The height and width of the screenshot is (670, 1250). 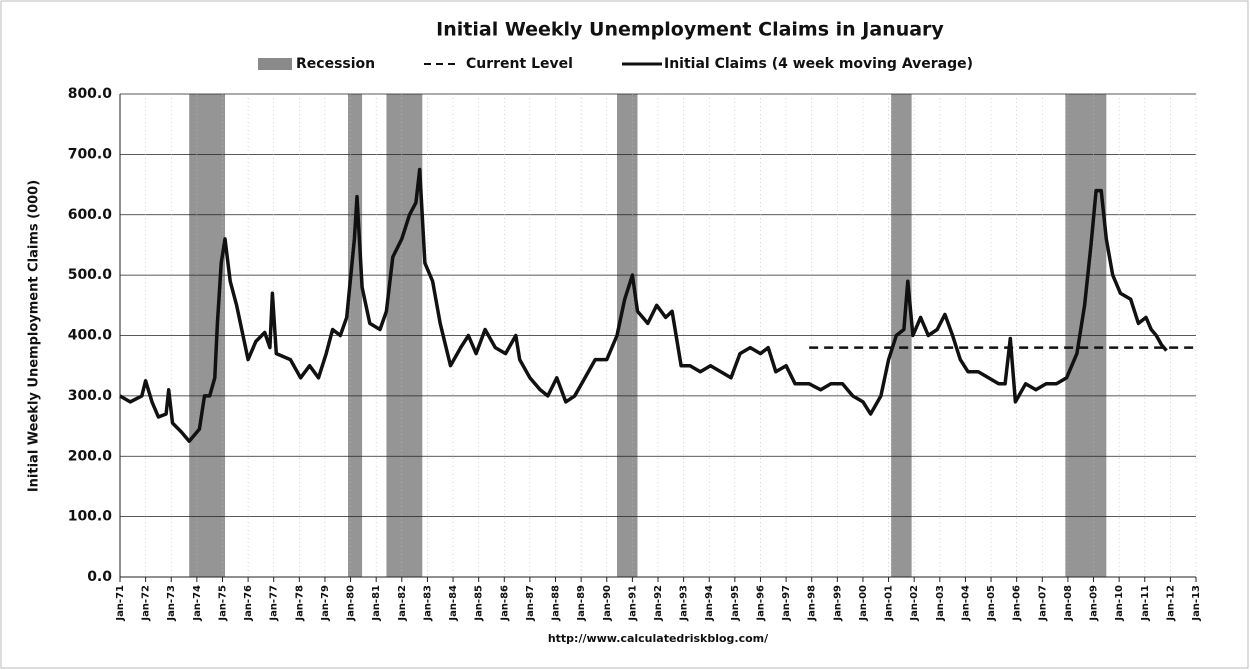 What do you see at coordinates (818, 64) in the screenshot?
I see `legend-label: Initial Claims (4 week moving Average)` at bounding box center [818, 64].